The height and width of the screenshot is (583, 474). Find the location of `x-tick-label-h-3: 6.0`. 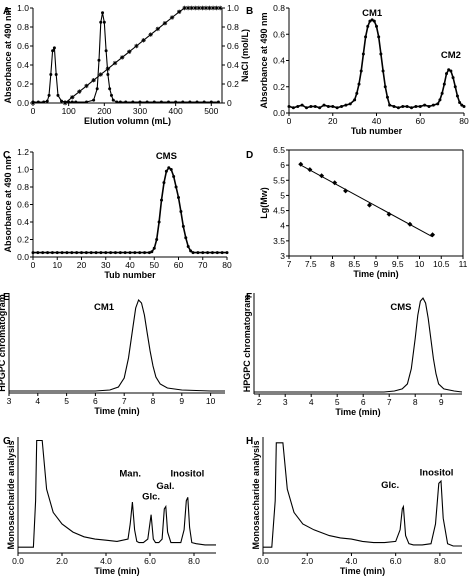

x-tick-label-h-3: 6.0 is located at coordinates (396, 561).